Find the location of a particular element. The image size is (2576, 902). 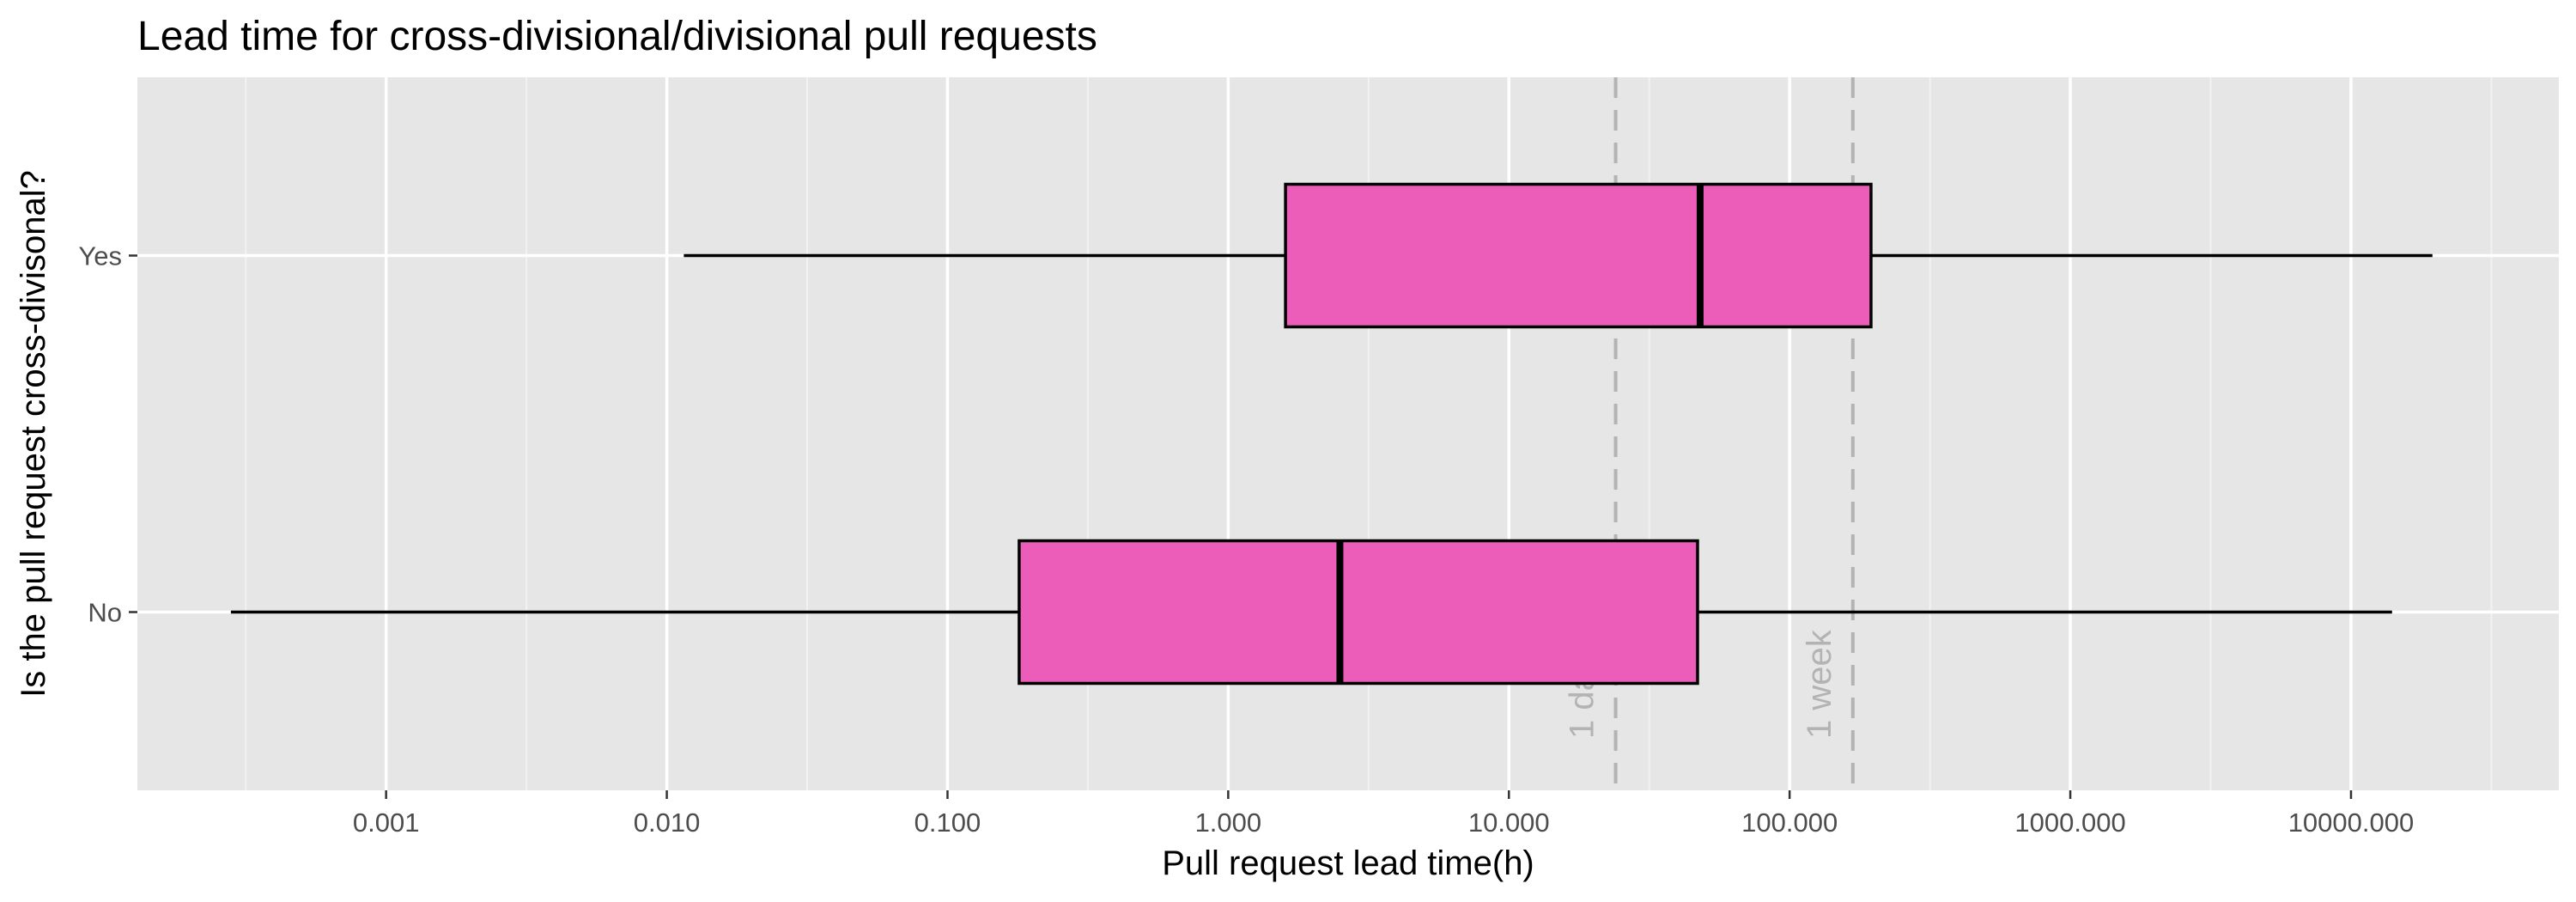

y-tick-label: No is located at coordinates (105, 613).